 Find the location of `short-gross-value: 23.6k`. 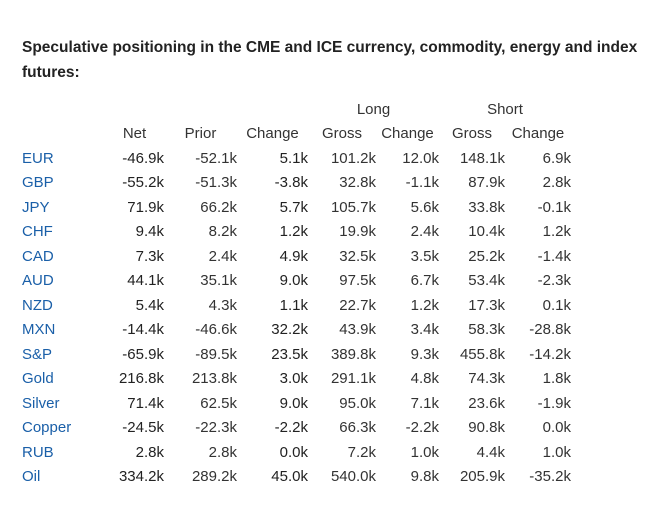

short-gross-value: 23.6k is located at coordinates (486, 403).